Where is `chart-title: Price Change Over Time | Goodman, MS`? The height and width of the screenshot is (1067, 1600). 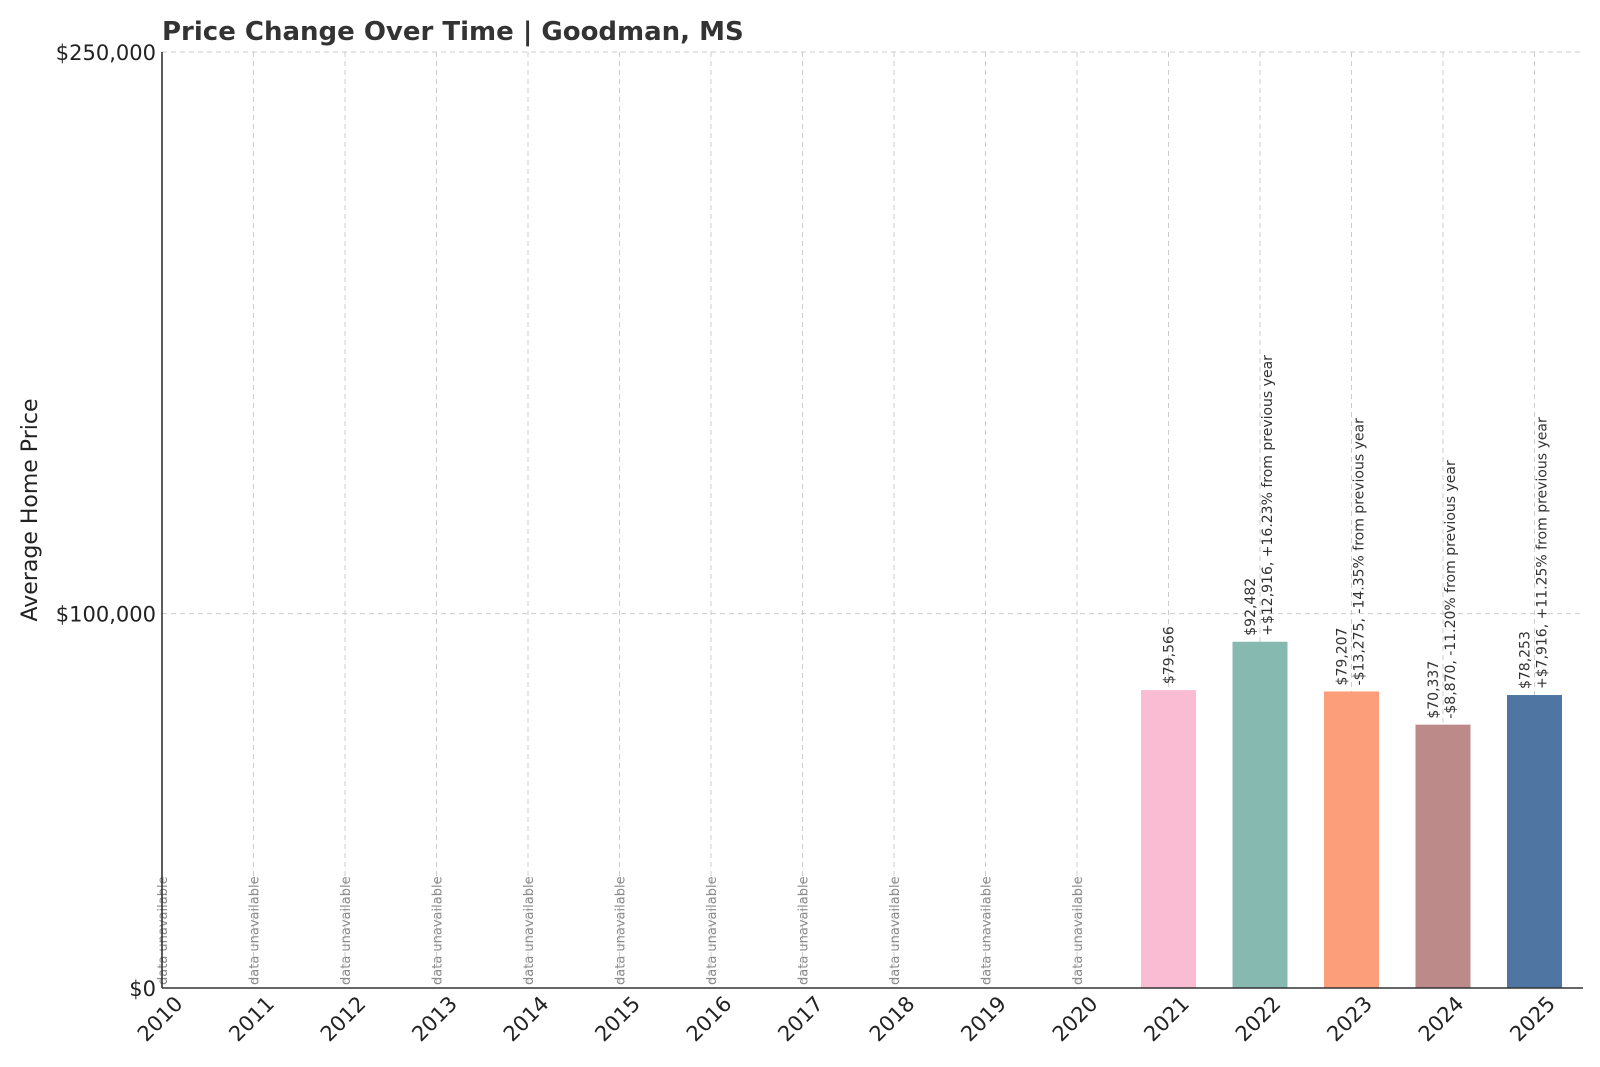 chart-title: Price Change Over Time | Goodman, MS is located at coordinates (453, 32).